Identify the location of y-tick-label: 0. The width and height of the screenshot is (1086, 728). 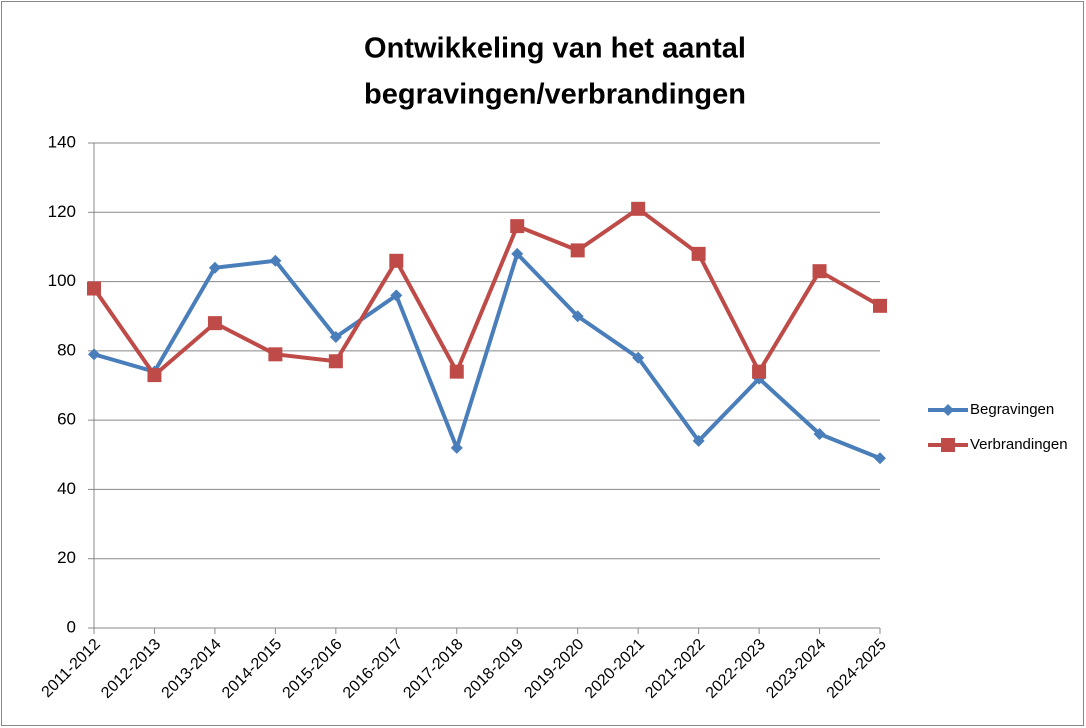
(71, 626).